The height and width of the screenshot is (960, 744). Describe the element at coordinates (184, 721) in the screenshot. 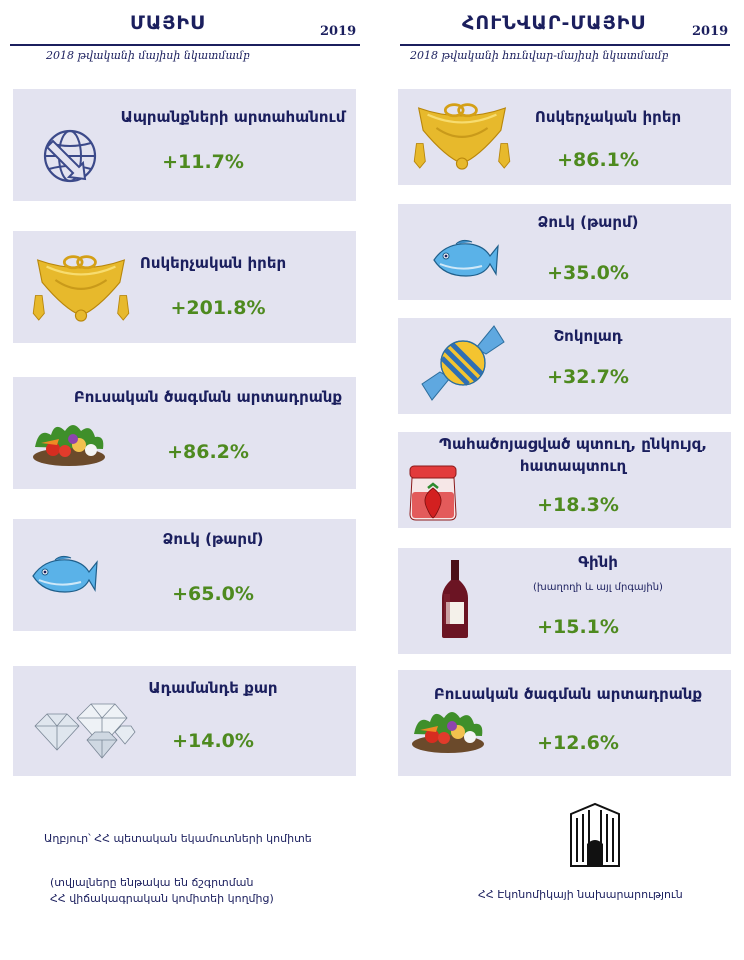

I see `left-card-diamond: Ադամանդե քար +14.0%` at that location.